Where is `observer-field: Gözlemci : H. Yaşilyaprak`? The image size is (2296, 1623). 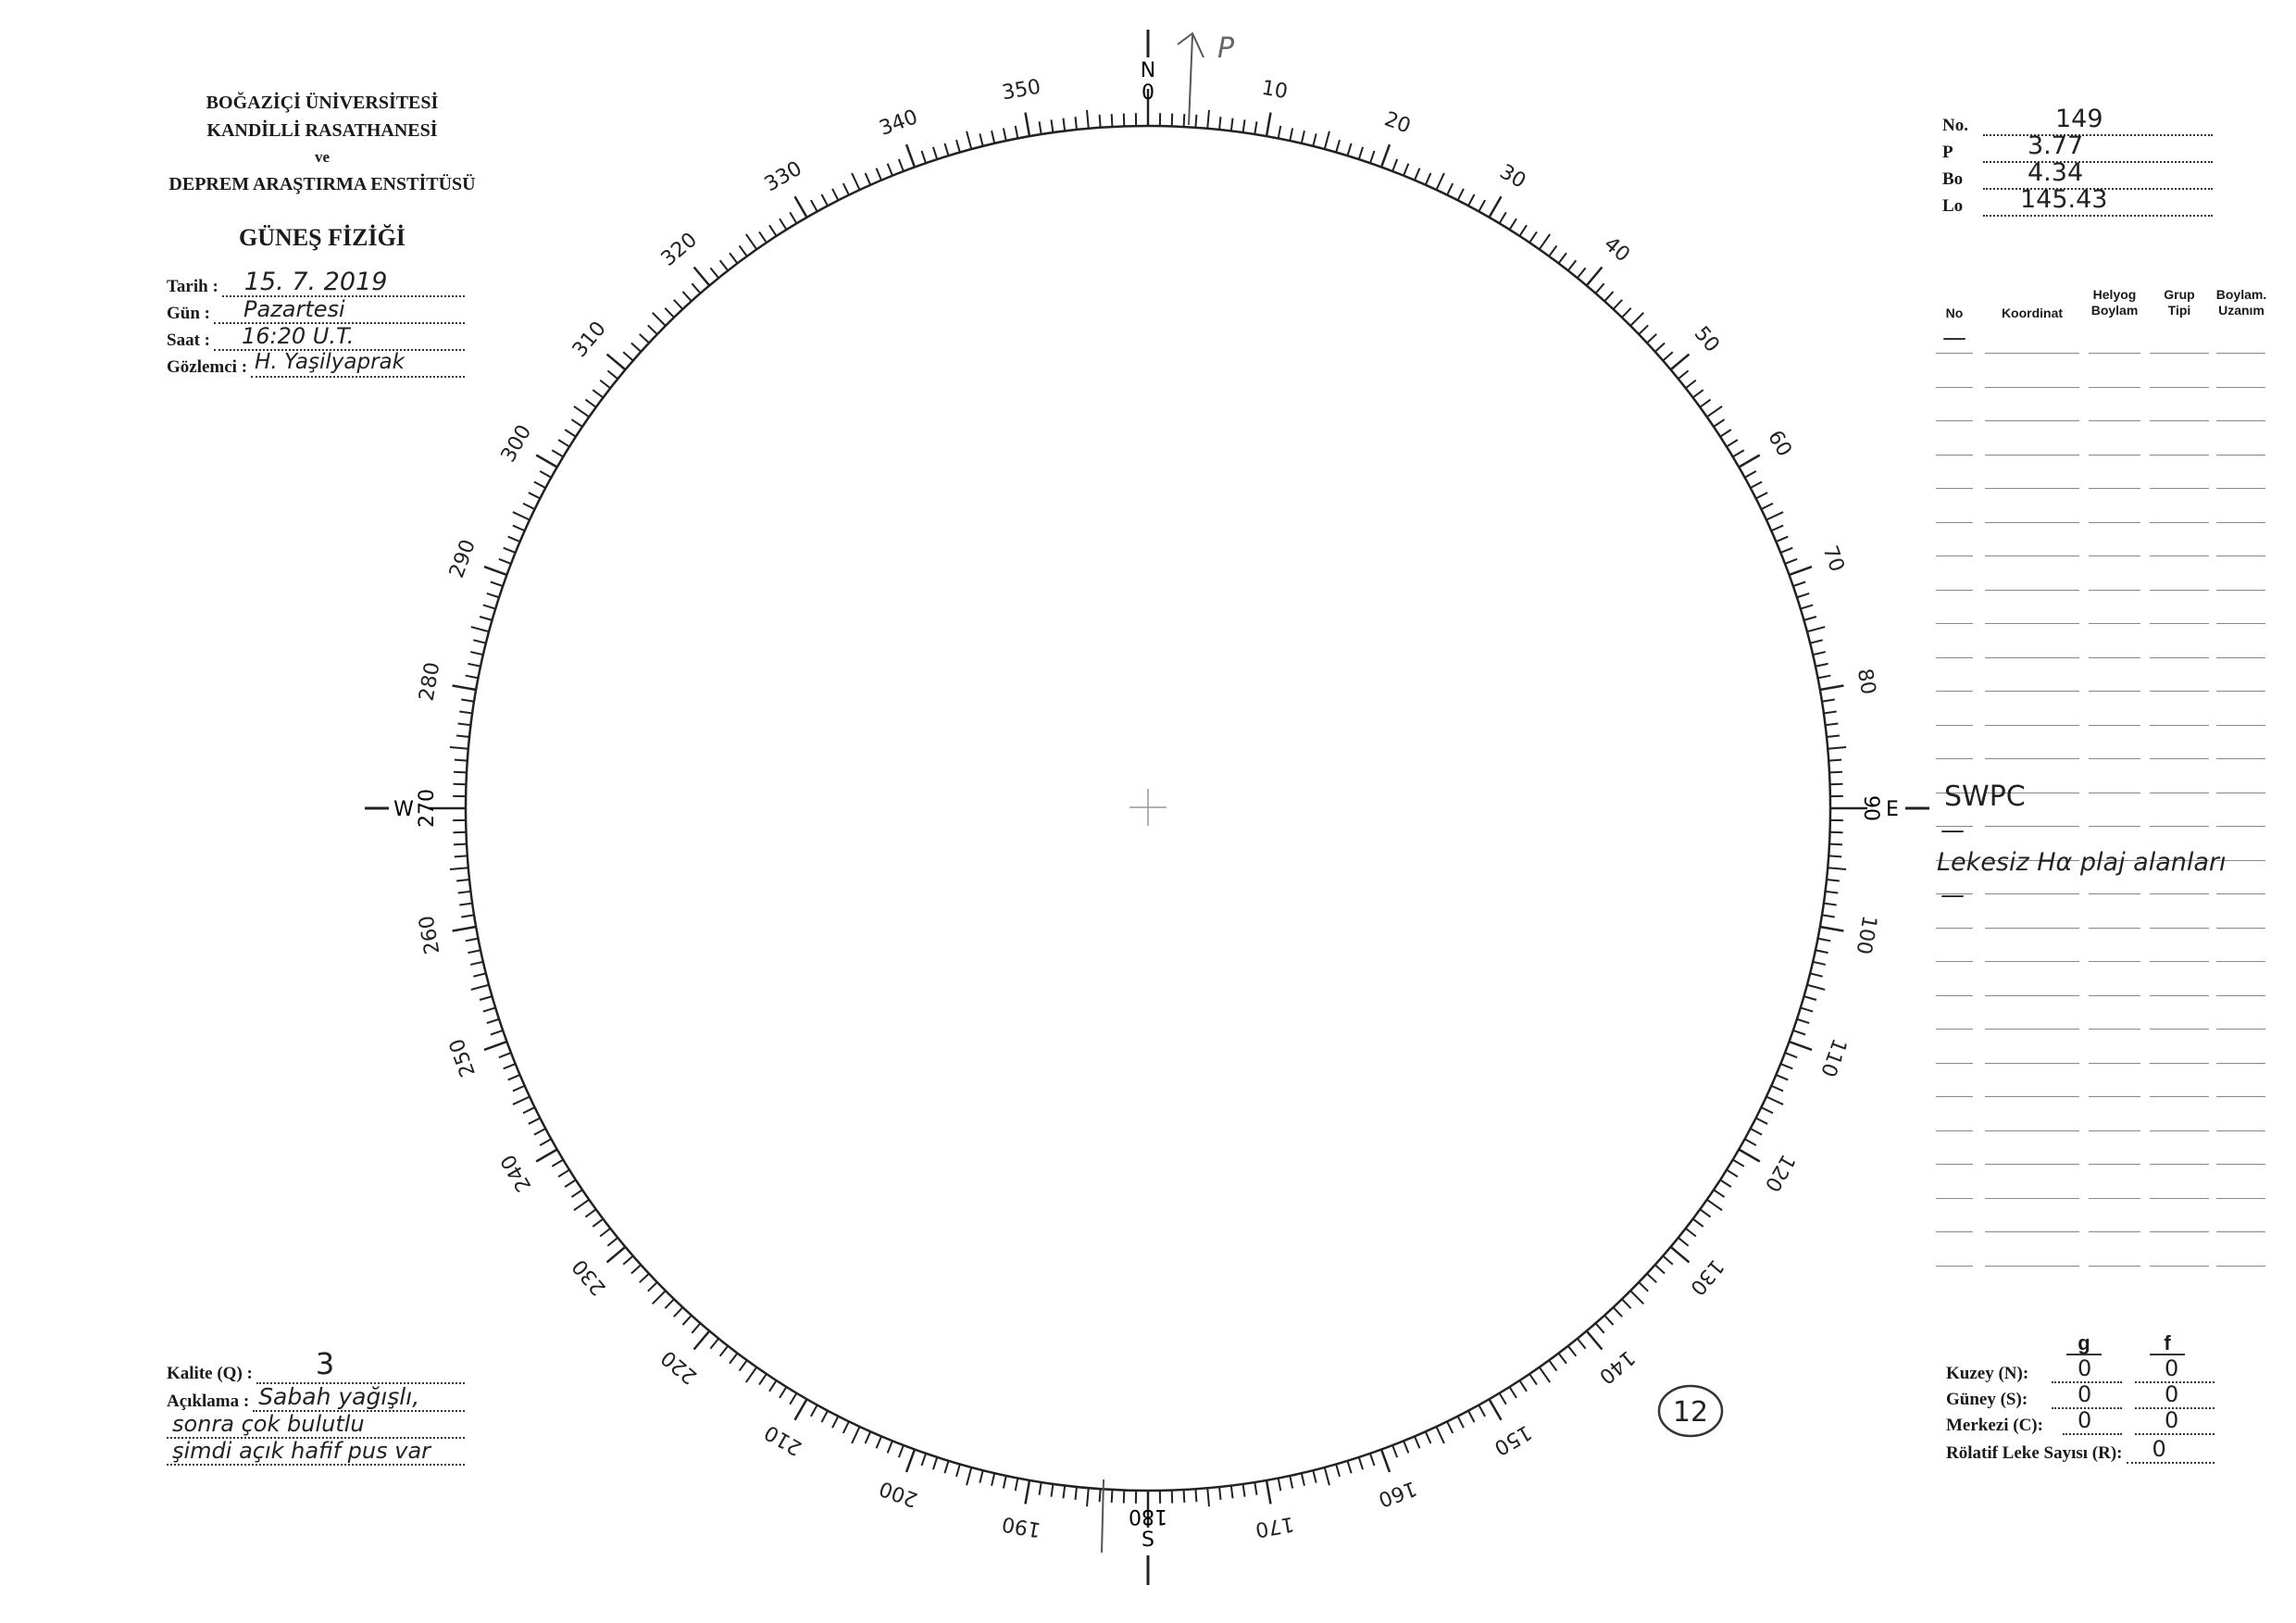
observer-field: Gözlemci : H. Yaşilyaprak is located at coordinates (316, 364).